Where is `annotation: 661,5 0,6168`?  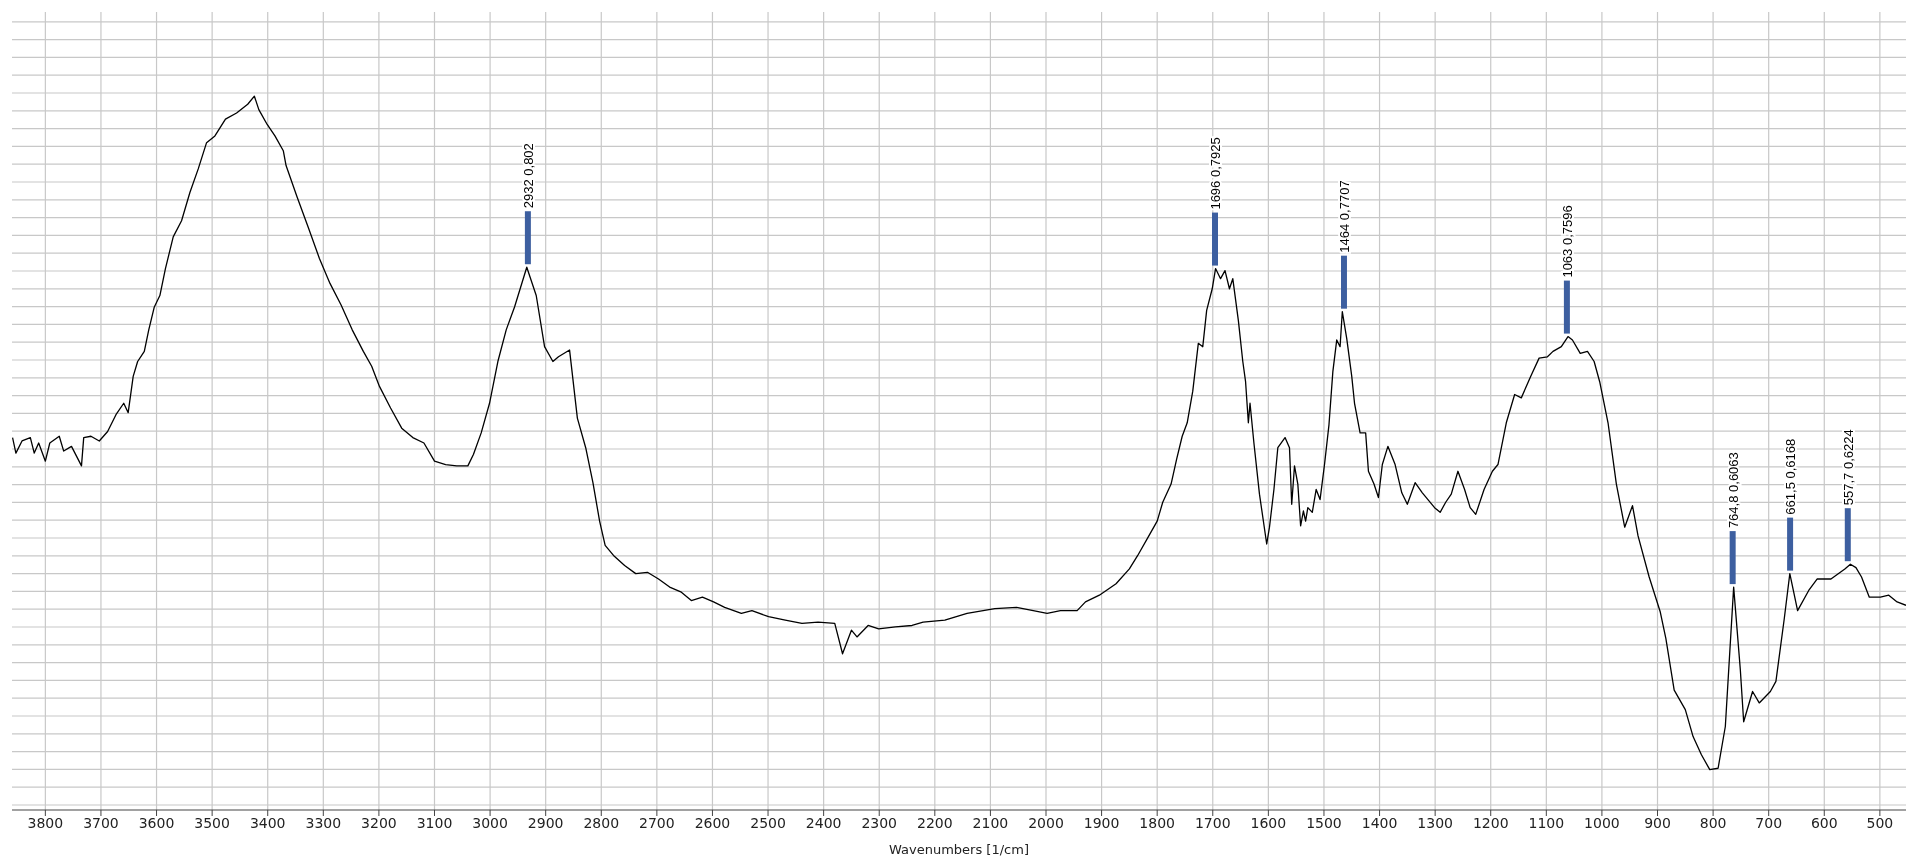 annotation: 661,5 0,6168 is located at coordinates (1791, 476).